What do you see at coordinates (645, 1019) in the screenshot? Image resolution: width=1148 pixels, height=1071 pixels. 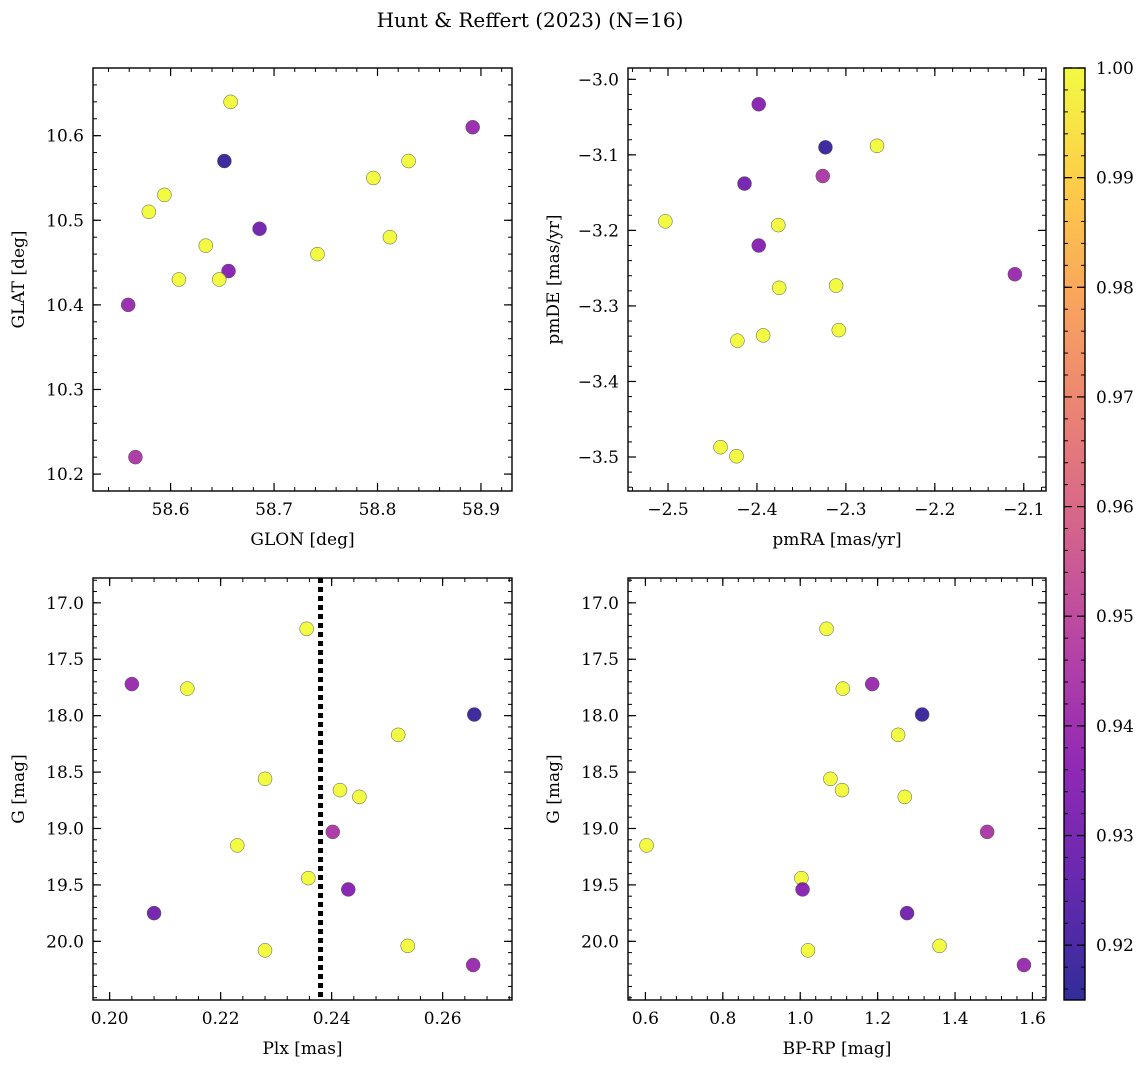 I see `x-tick-label: 0.6` at bounding box center [645, 1019].